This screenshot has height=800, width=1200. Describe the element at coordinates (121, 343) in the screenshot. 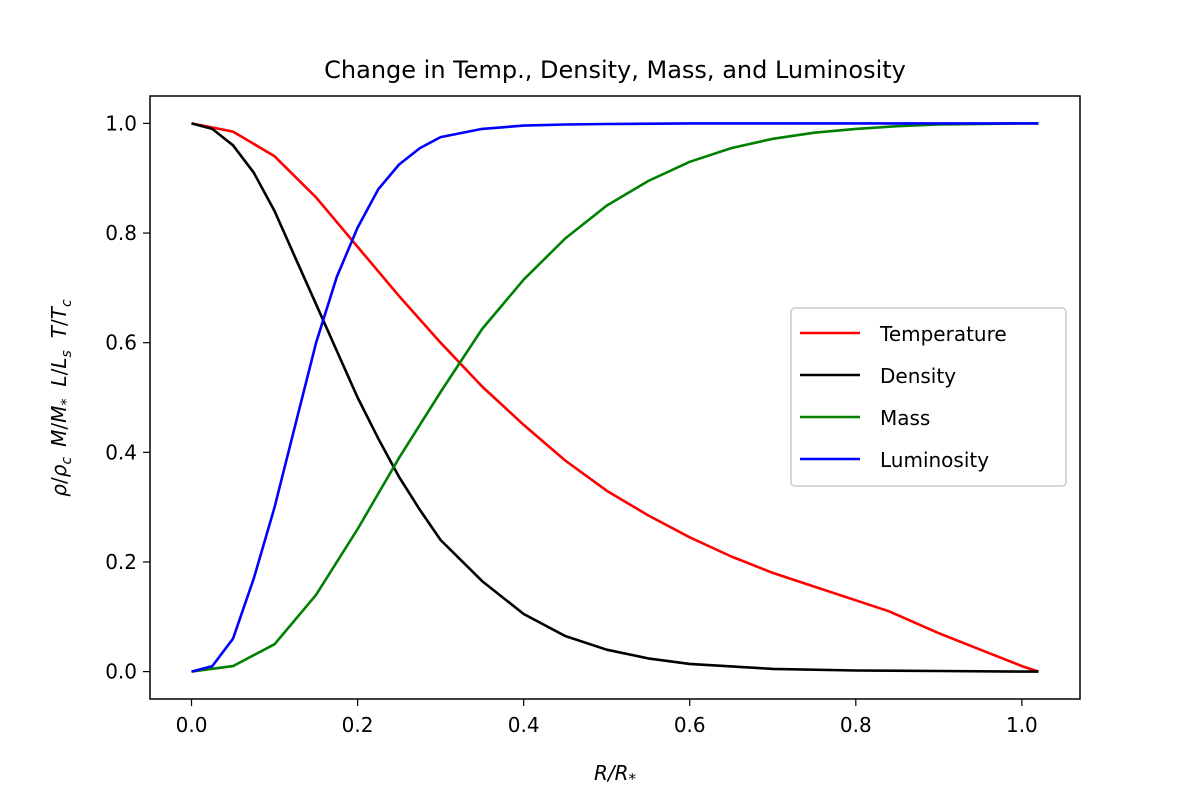

I see `y-tick-label: 0.6` at that location.